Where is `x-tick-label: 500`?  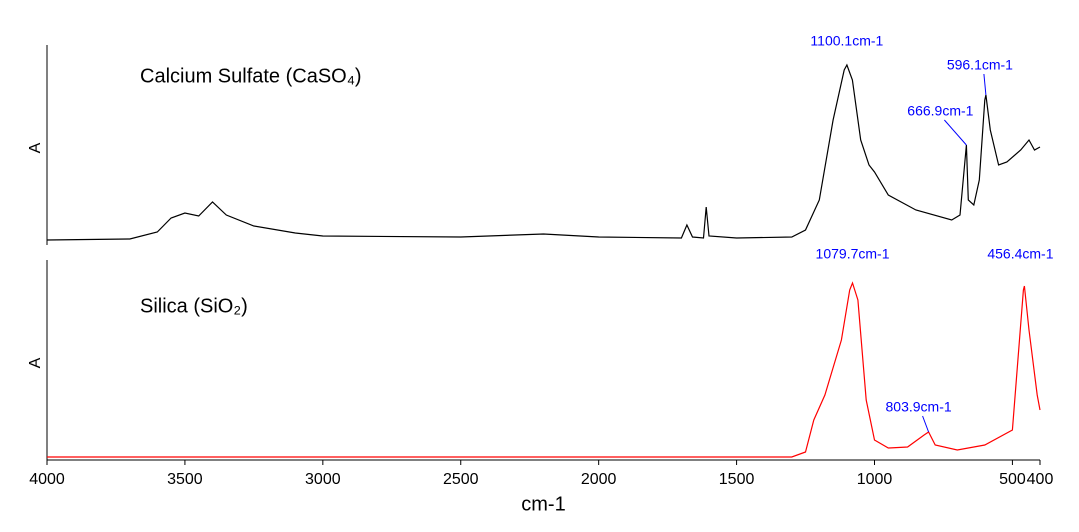 x-tick-label: 500 is located at coordinates (1012, 479).